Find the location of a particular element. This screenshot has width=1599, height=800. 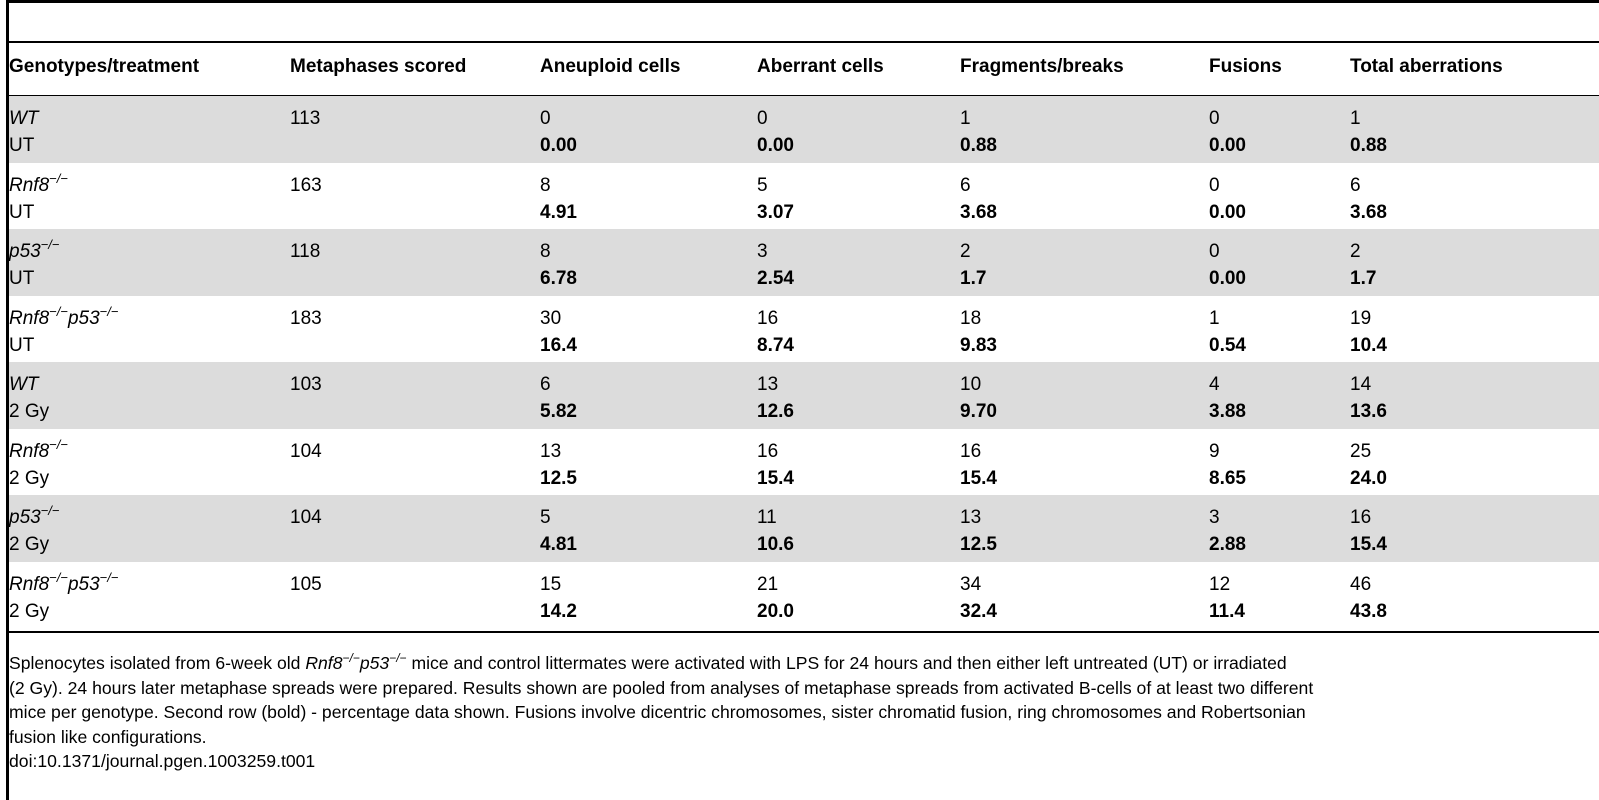

aneuploid-percent: 6.78 is located at coordinates (558, 278).